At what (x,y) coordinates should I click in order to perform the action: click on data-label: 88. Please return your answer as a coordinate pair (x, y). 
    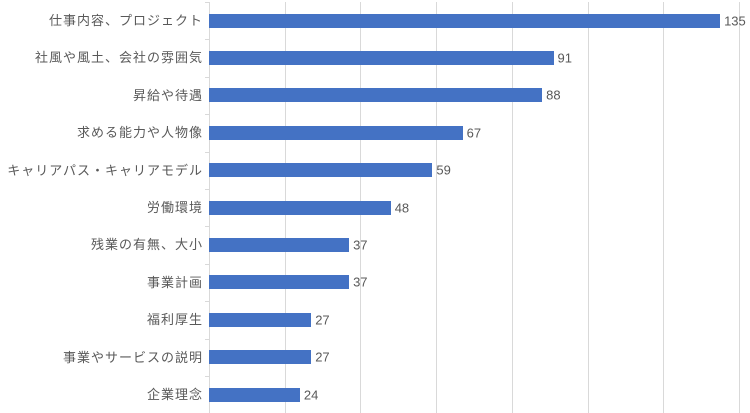
    Looking at the image, I should click on (553, 95).